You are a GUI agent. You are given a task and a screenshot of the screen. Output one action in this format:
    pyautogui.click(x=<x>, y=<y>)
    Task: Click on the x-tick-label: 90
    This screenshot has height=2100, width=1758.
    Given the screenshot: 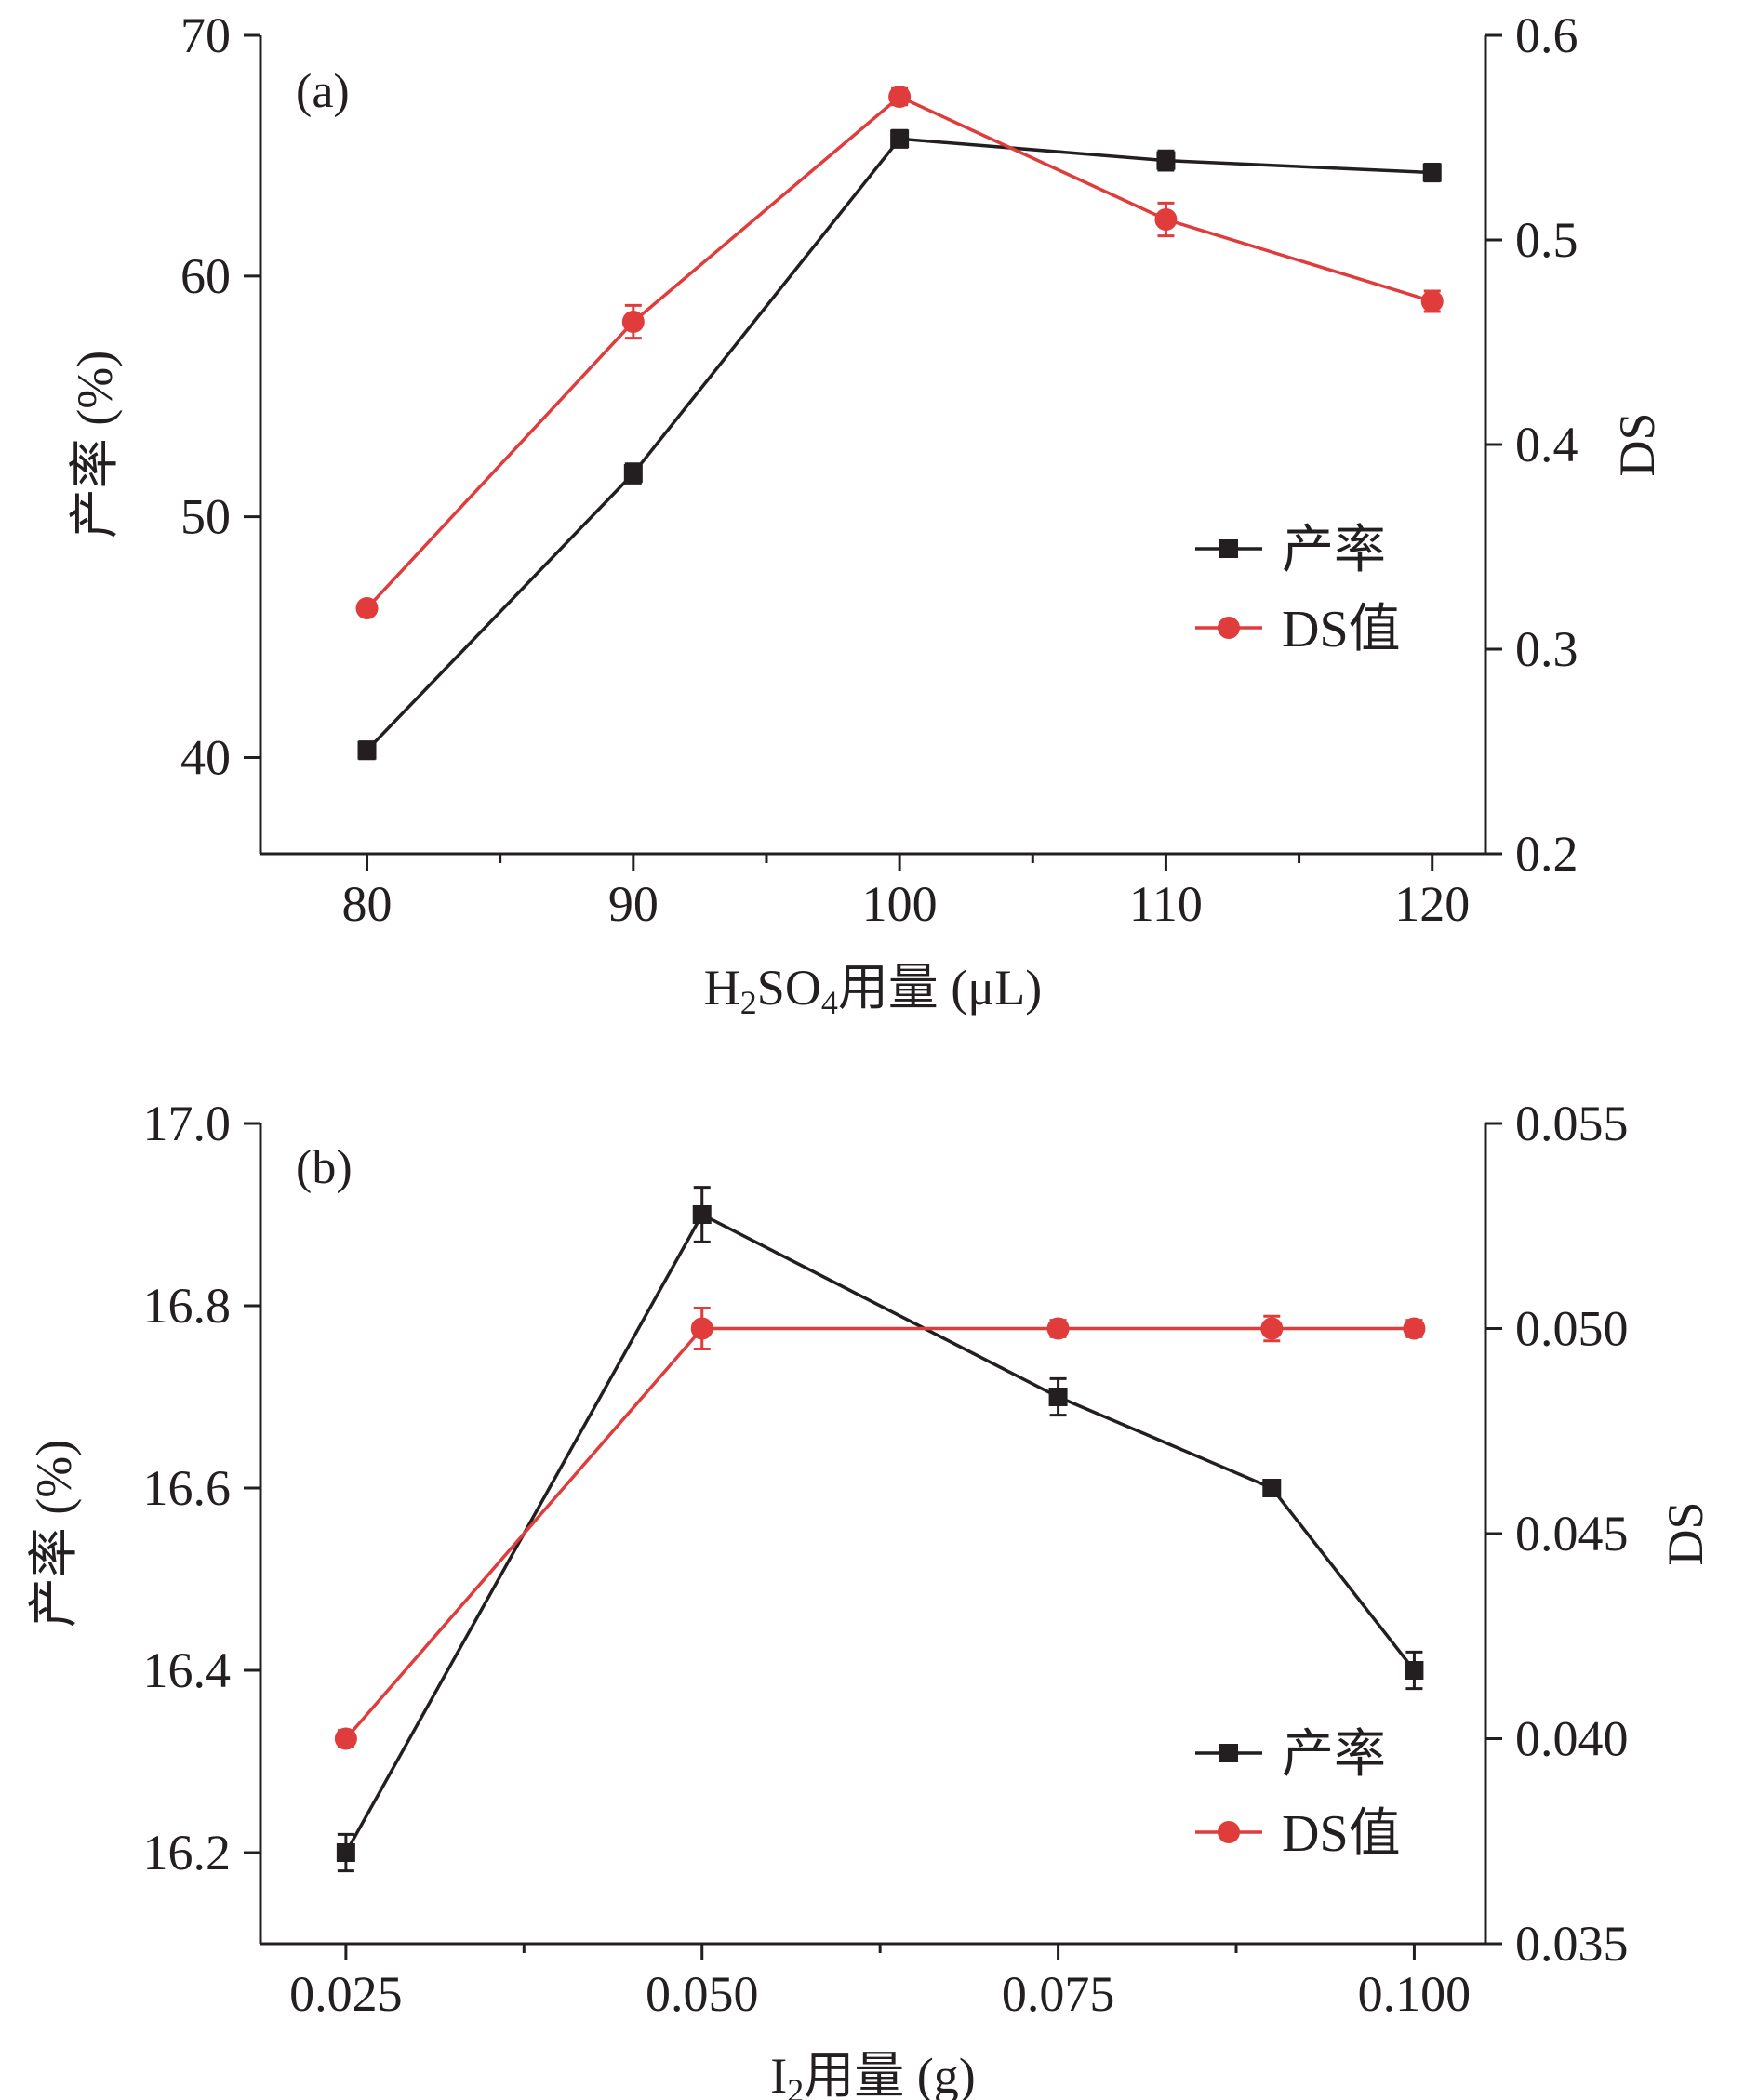 What is the action you would take?
    pyautogui.click(x=633, y=904)
    